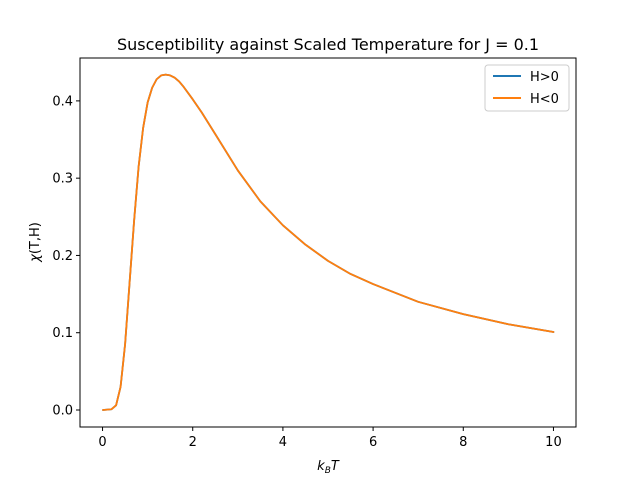 The image size is (640, 480). Describe the element at coordinates (373, 442) in the screenshot. I see `x-tick-label: 6` at that location.